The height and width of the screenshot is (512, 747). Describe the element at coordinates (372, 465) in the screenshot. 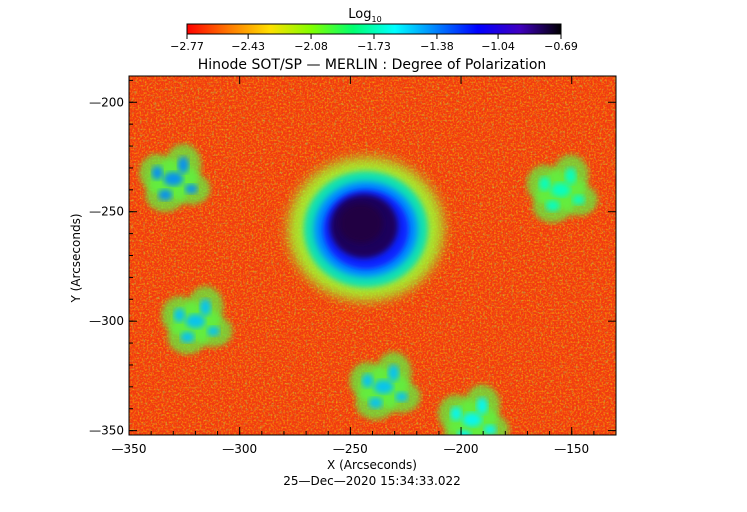

I see `x-axis-label: X (Arcseconds)` at that location.